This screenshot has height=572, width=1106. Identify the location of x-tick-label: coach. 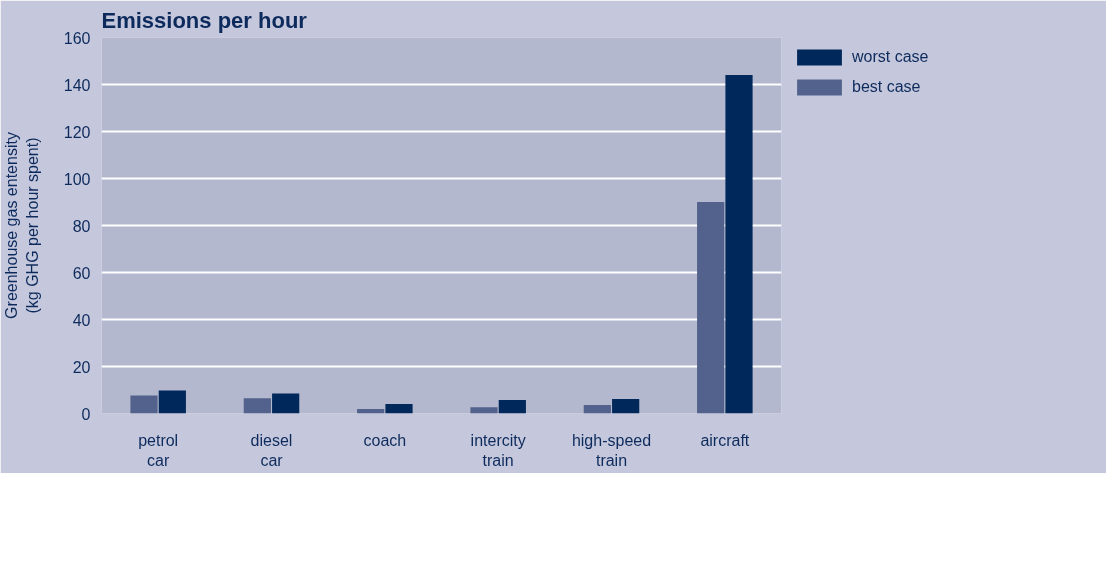
(385, 440).